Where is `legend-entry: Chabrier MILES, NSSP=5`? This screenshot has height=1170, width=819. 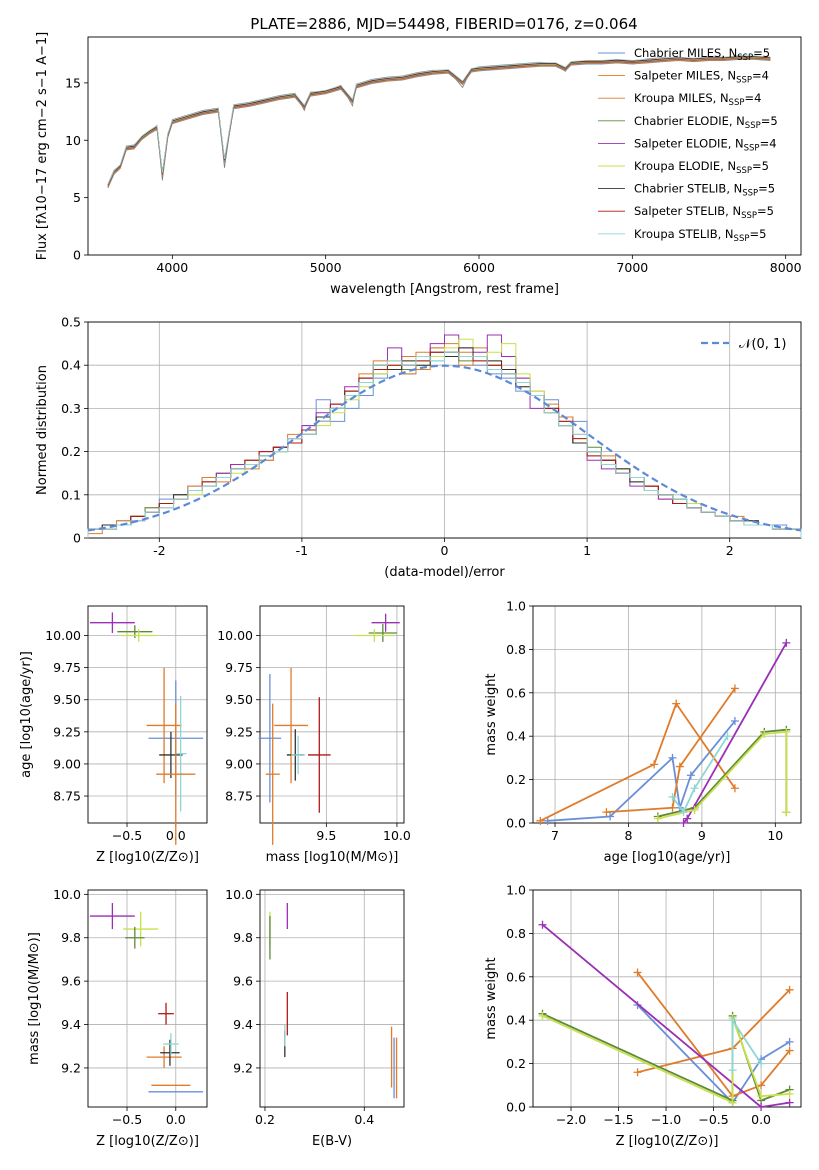
legend-entry: Chabrier MILES, NSSP=5 is located at coordinates (702, 54).